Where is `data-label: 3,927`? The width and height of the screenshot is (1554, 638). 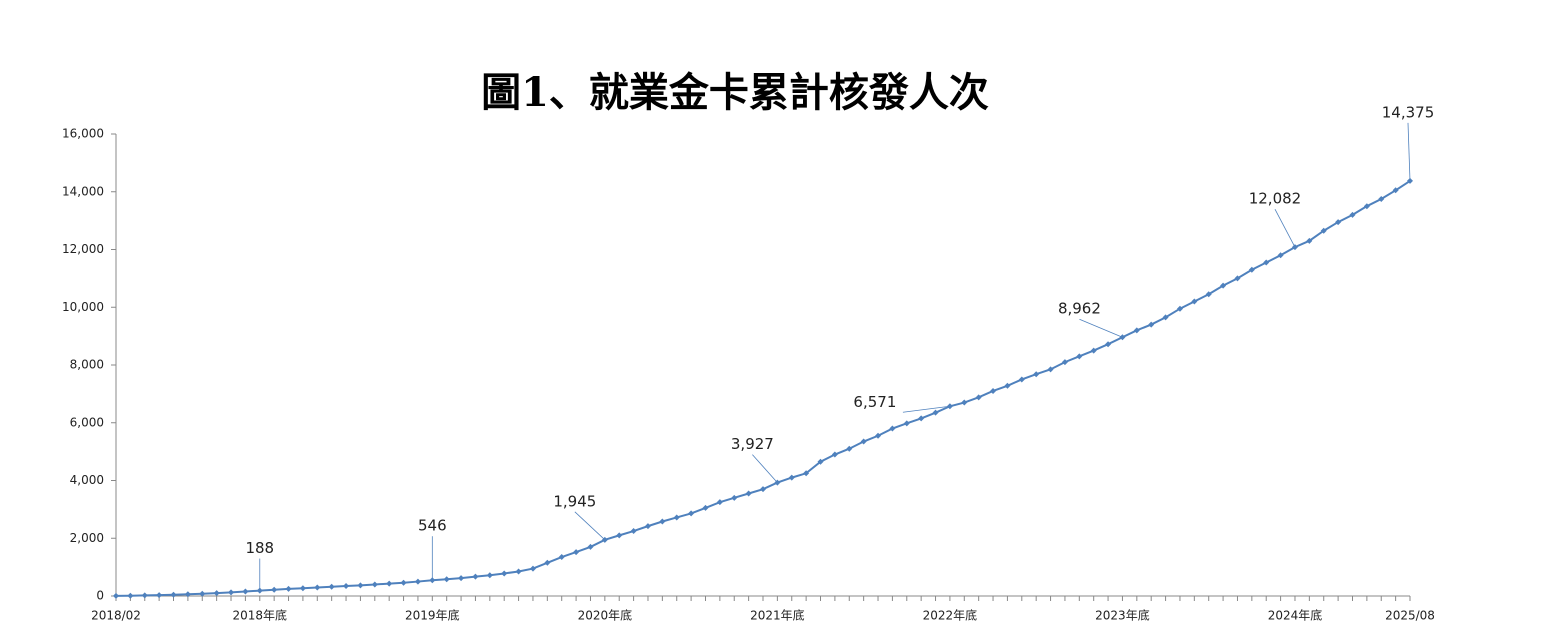 data-label: 3,927 is located at coordinates (752, 444).